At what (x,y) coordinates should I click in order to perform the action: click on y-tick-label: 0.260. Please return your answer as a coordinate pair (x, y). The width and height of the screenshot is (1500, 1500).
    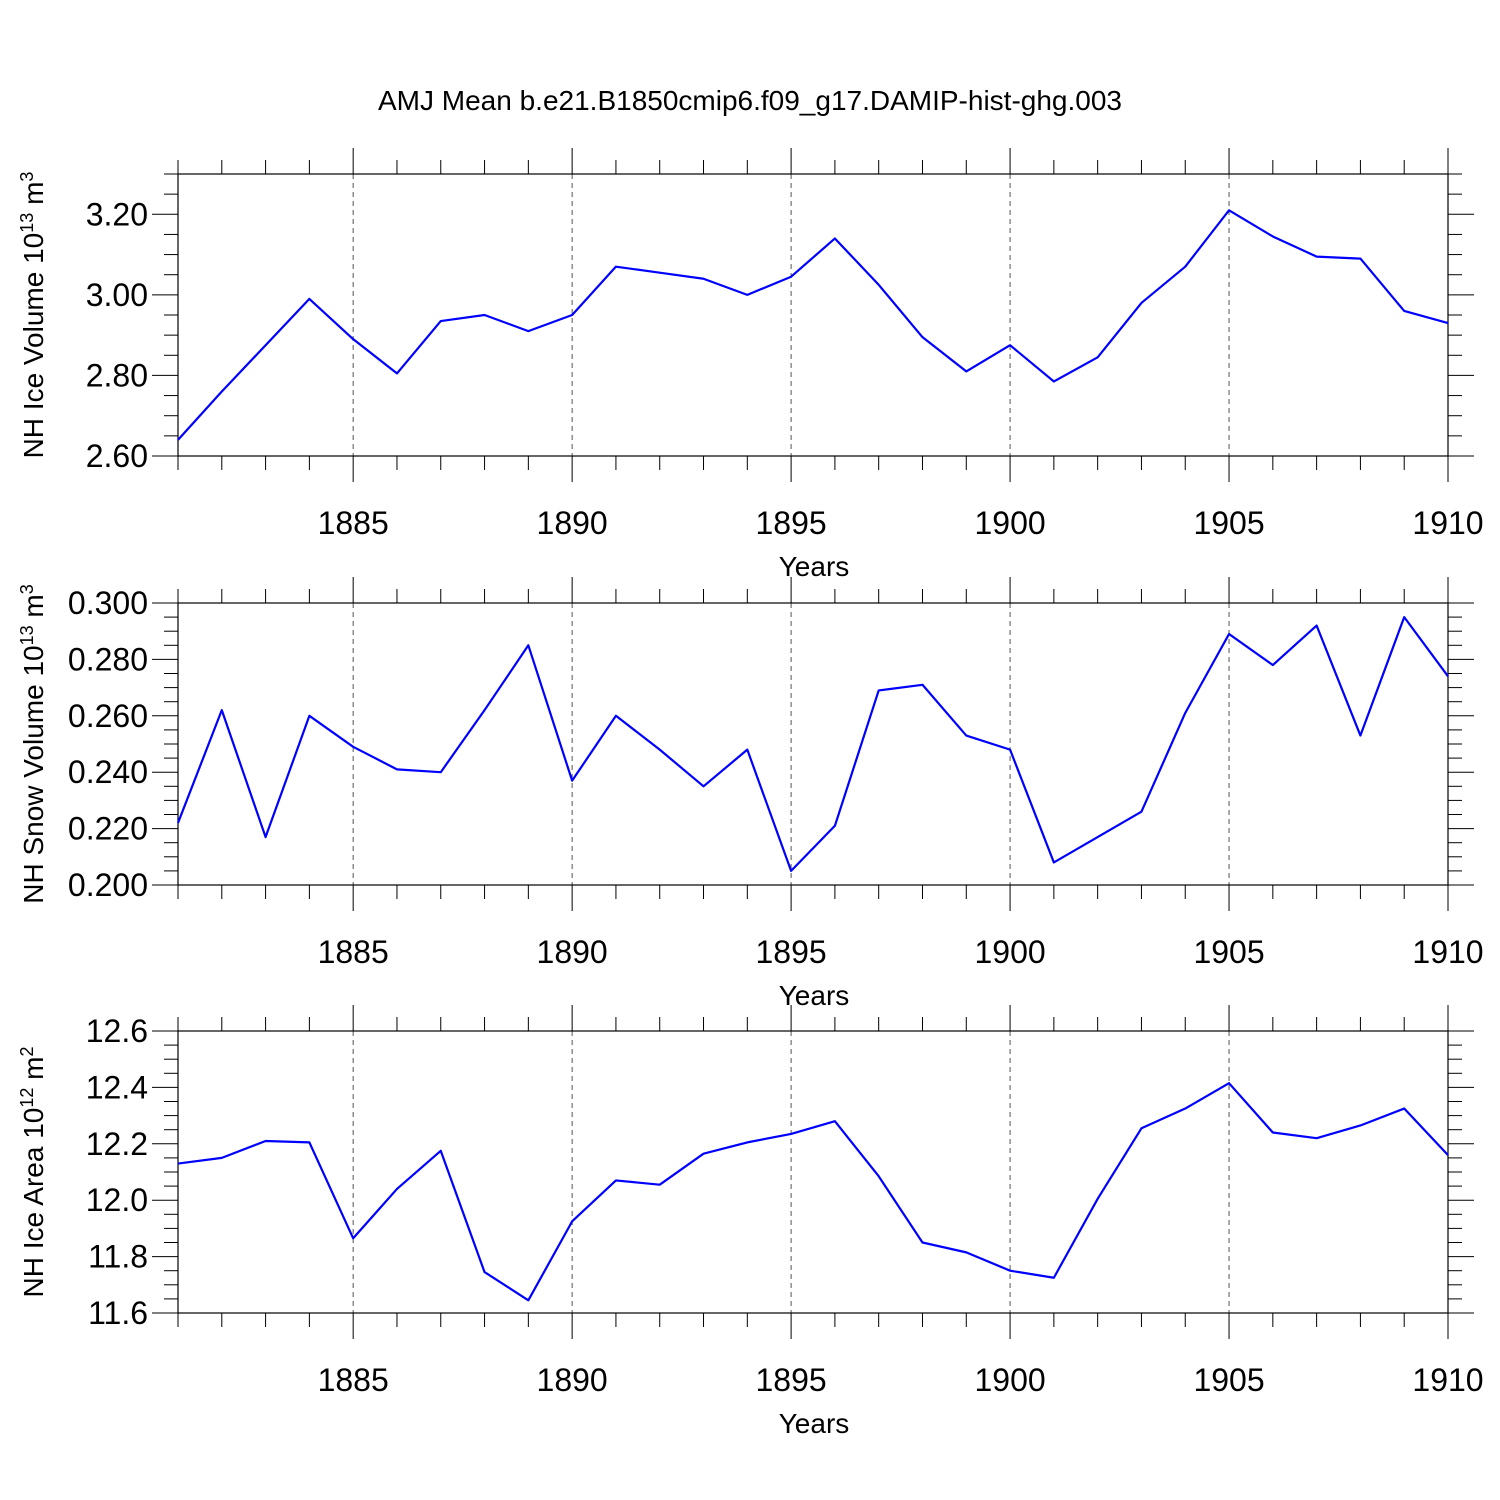
    Looking at the image, I should click on (108, 716).